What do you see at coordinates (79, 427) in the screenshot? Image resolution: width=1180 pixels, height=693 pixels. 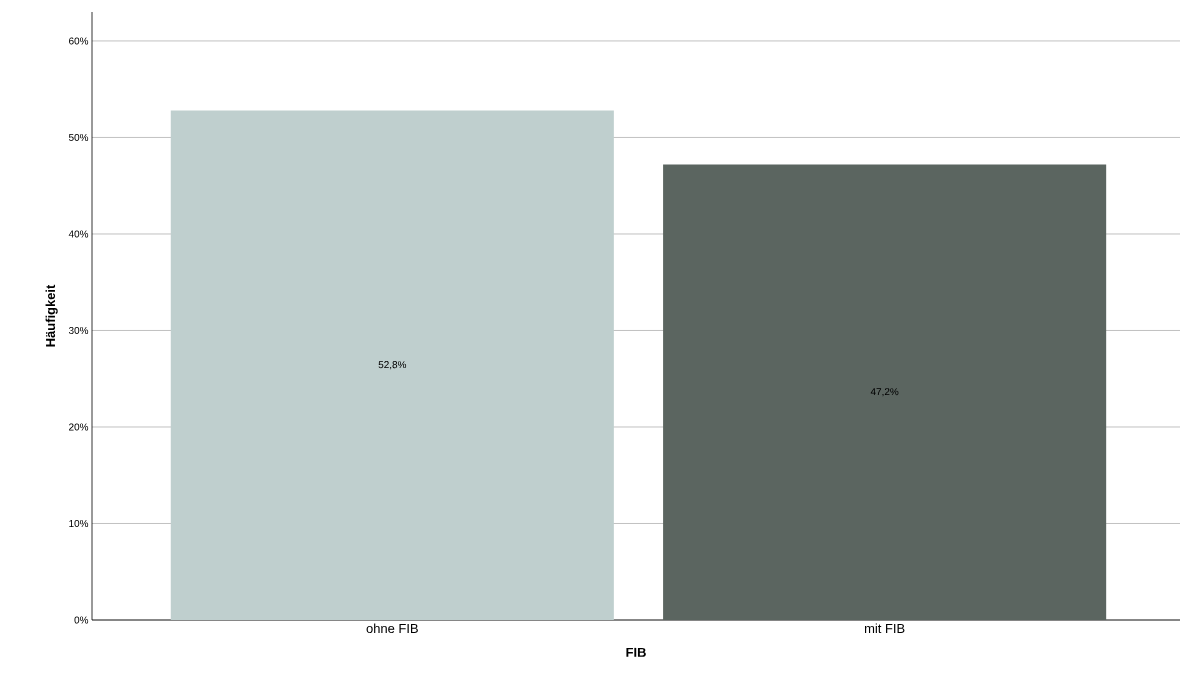 I see `y-tick-label: 20%` at bounding box center [79, 427].